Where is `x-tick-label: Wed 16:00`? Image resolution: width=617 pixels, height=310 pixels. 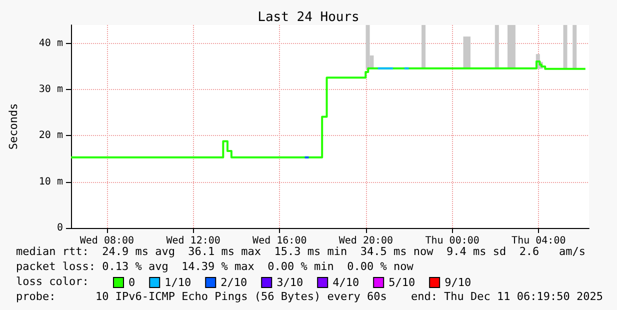 x-tick-label: Wed 16:00 is located at coordinates (279, 241).